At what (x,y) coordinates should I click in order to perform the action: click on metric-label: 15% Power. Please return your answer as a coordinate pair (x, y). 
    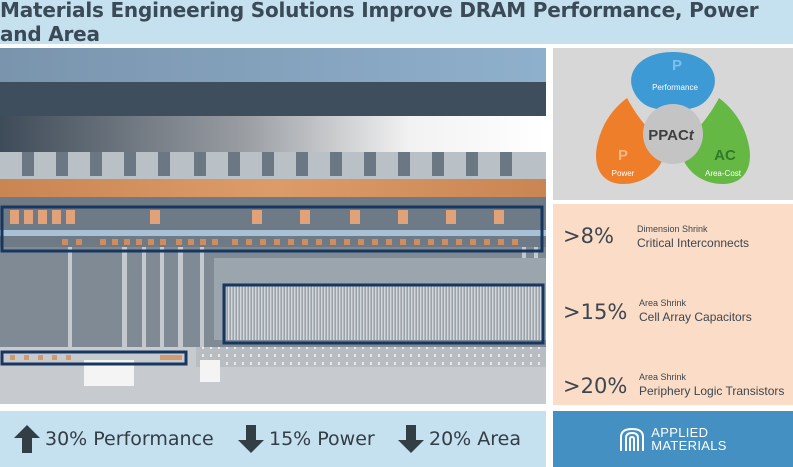
    Looking at the image, I should click on (322, 439).